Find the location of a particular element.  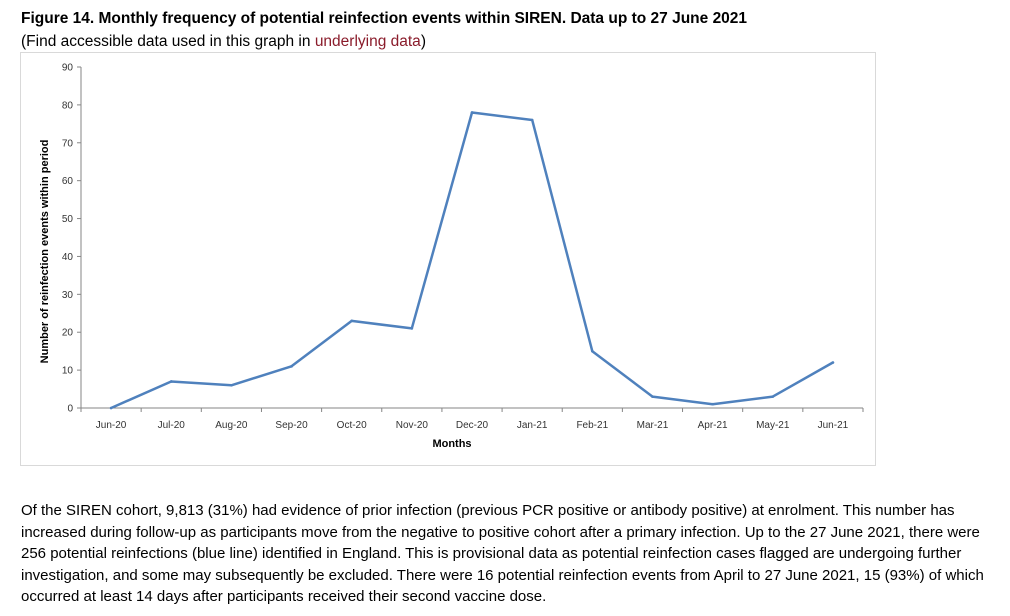

y-tick-label: 50 is located at coordinates (68, 219).